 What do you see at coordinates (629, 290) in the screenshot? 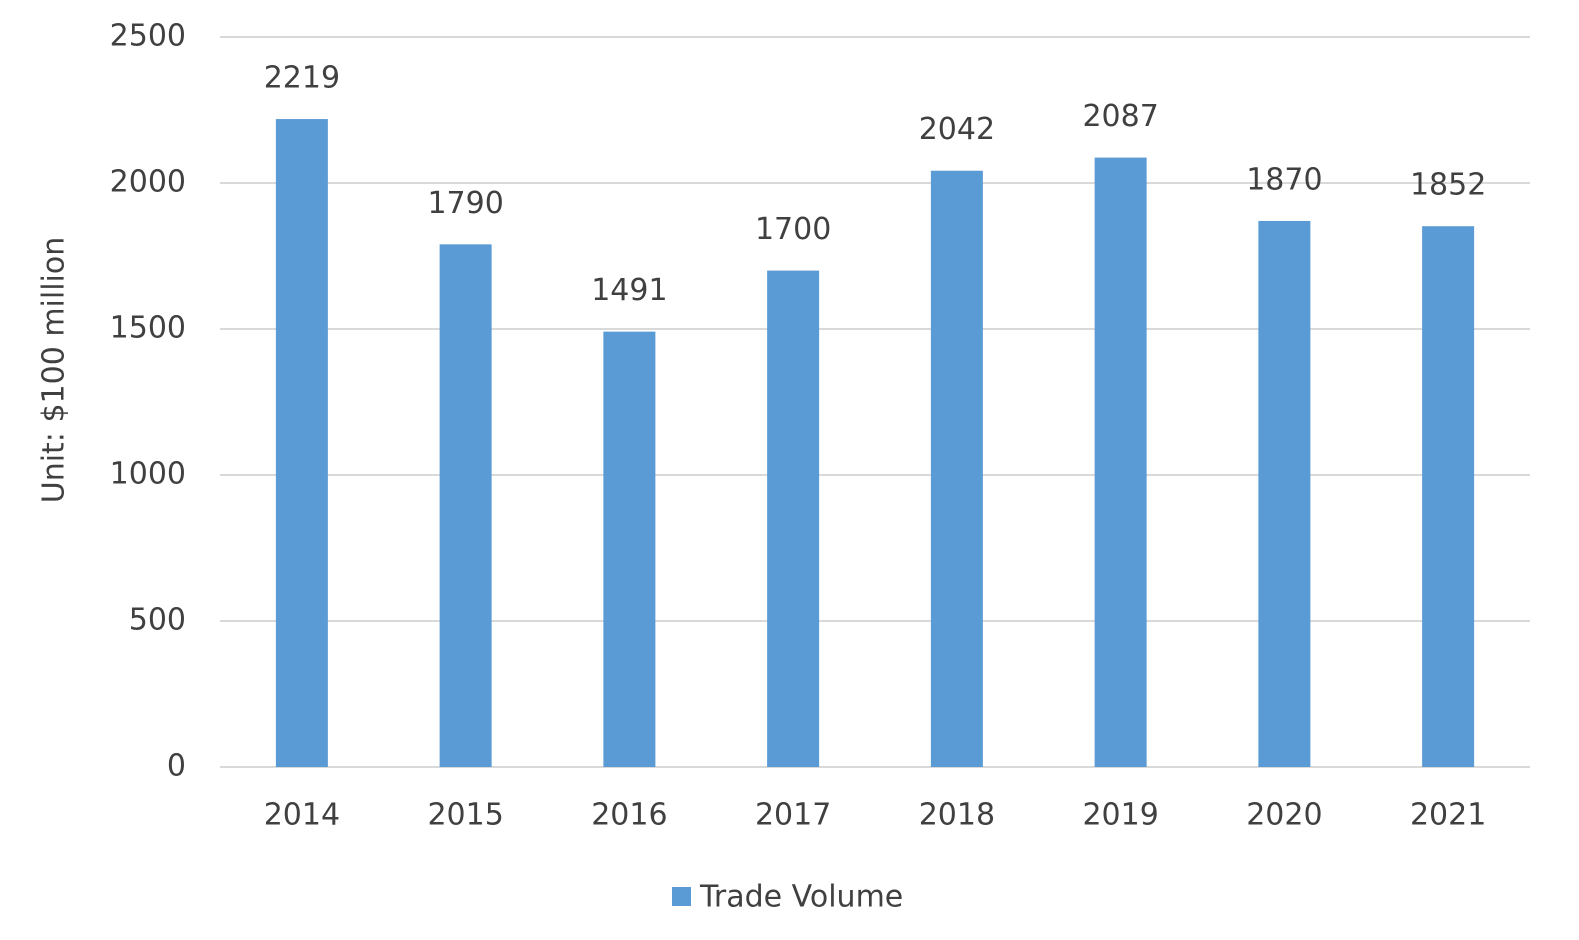
I see `data-label: 1491` at bounding box center [629, 290].